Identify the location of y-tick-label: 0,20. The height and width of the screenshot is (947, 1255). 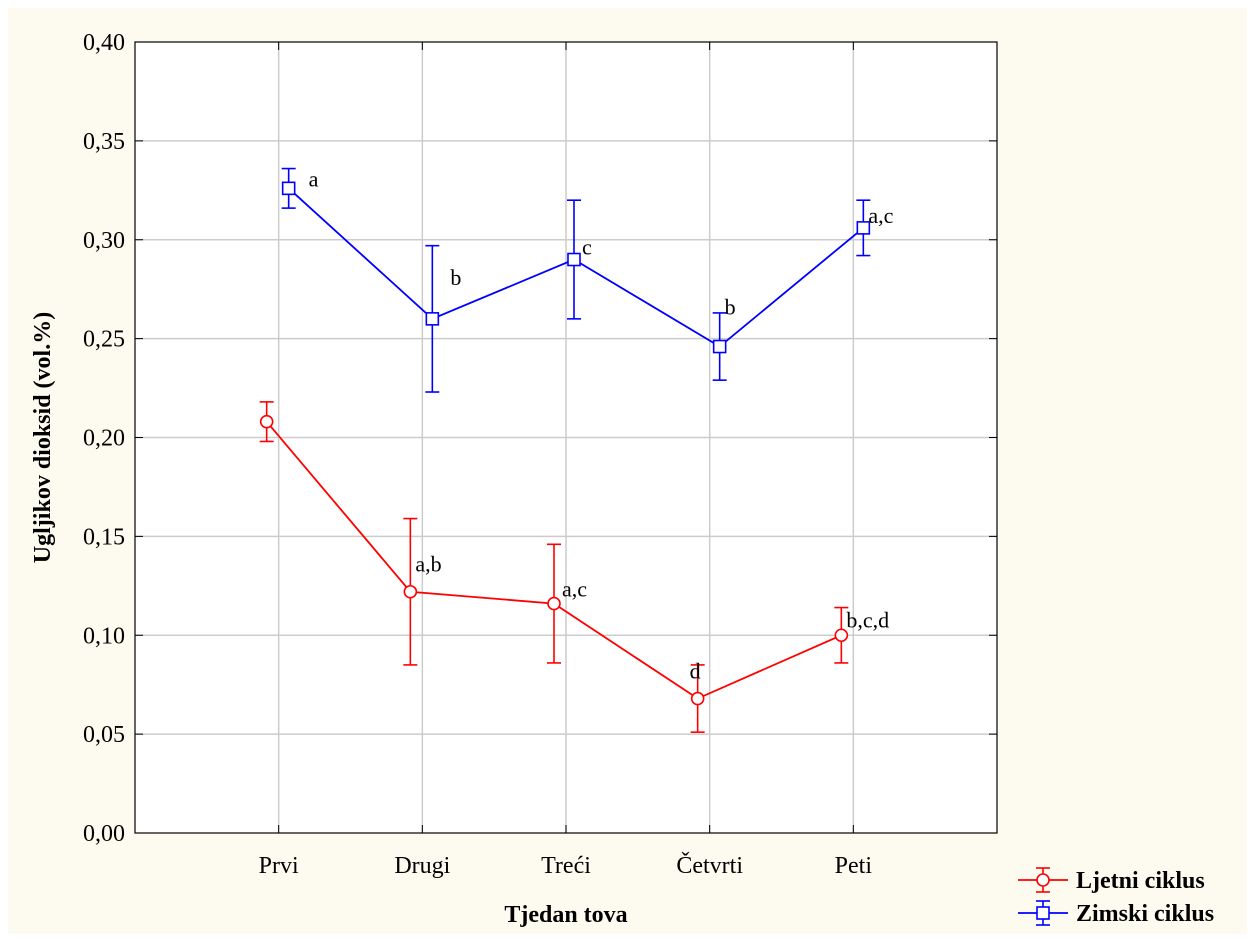
(104, 439).